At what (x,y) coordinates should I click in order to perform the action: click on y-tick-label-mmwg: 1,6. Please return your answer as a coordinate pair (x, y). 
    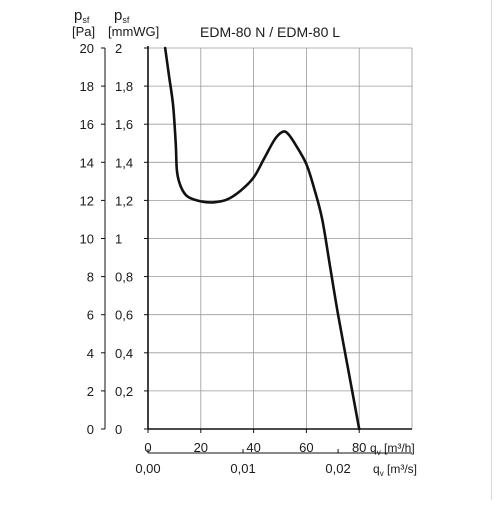
    Looking at the image, I should click on (124, 124).